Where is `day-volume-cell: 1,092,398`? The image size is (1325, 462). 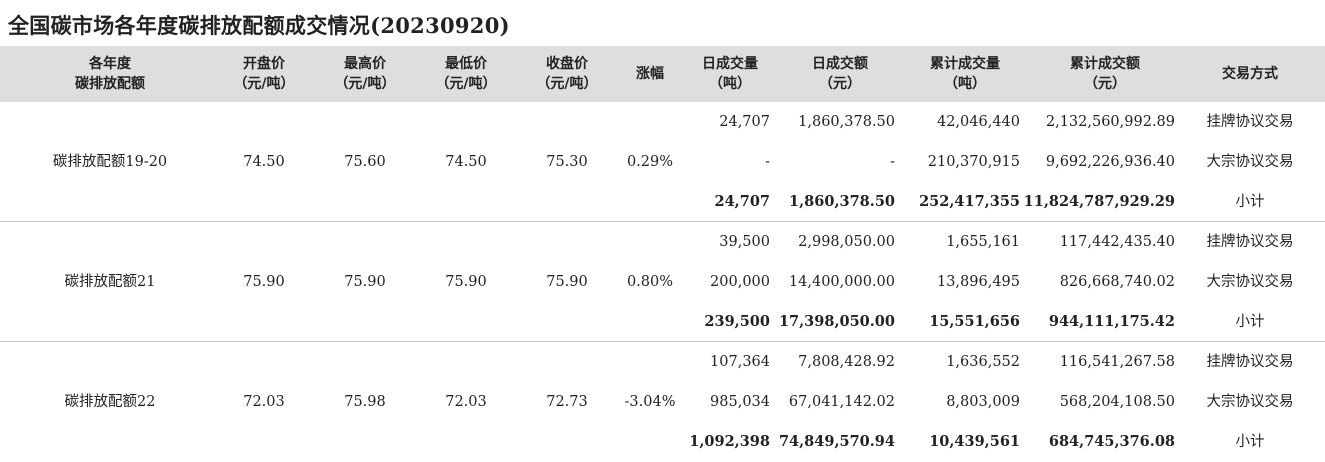
day-volume-cell: 1,092,398 is located at coordinates (729, 441).